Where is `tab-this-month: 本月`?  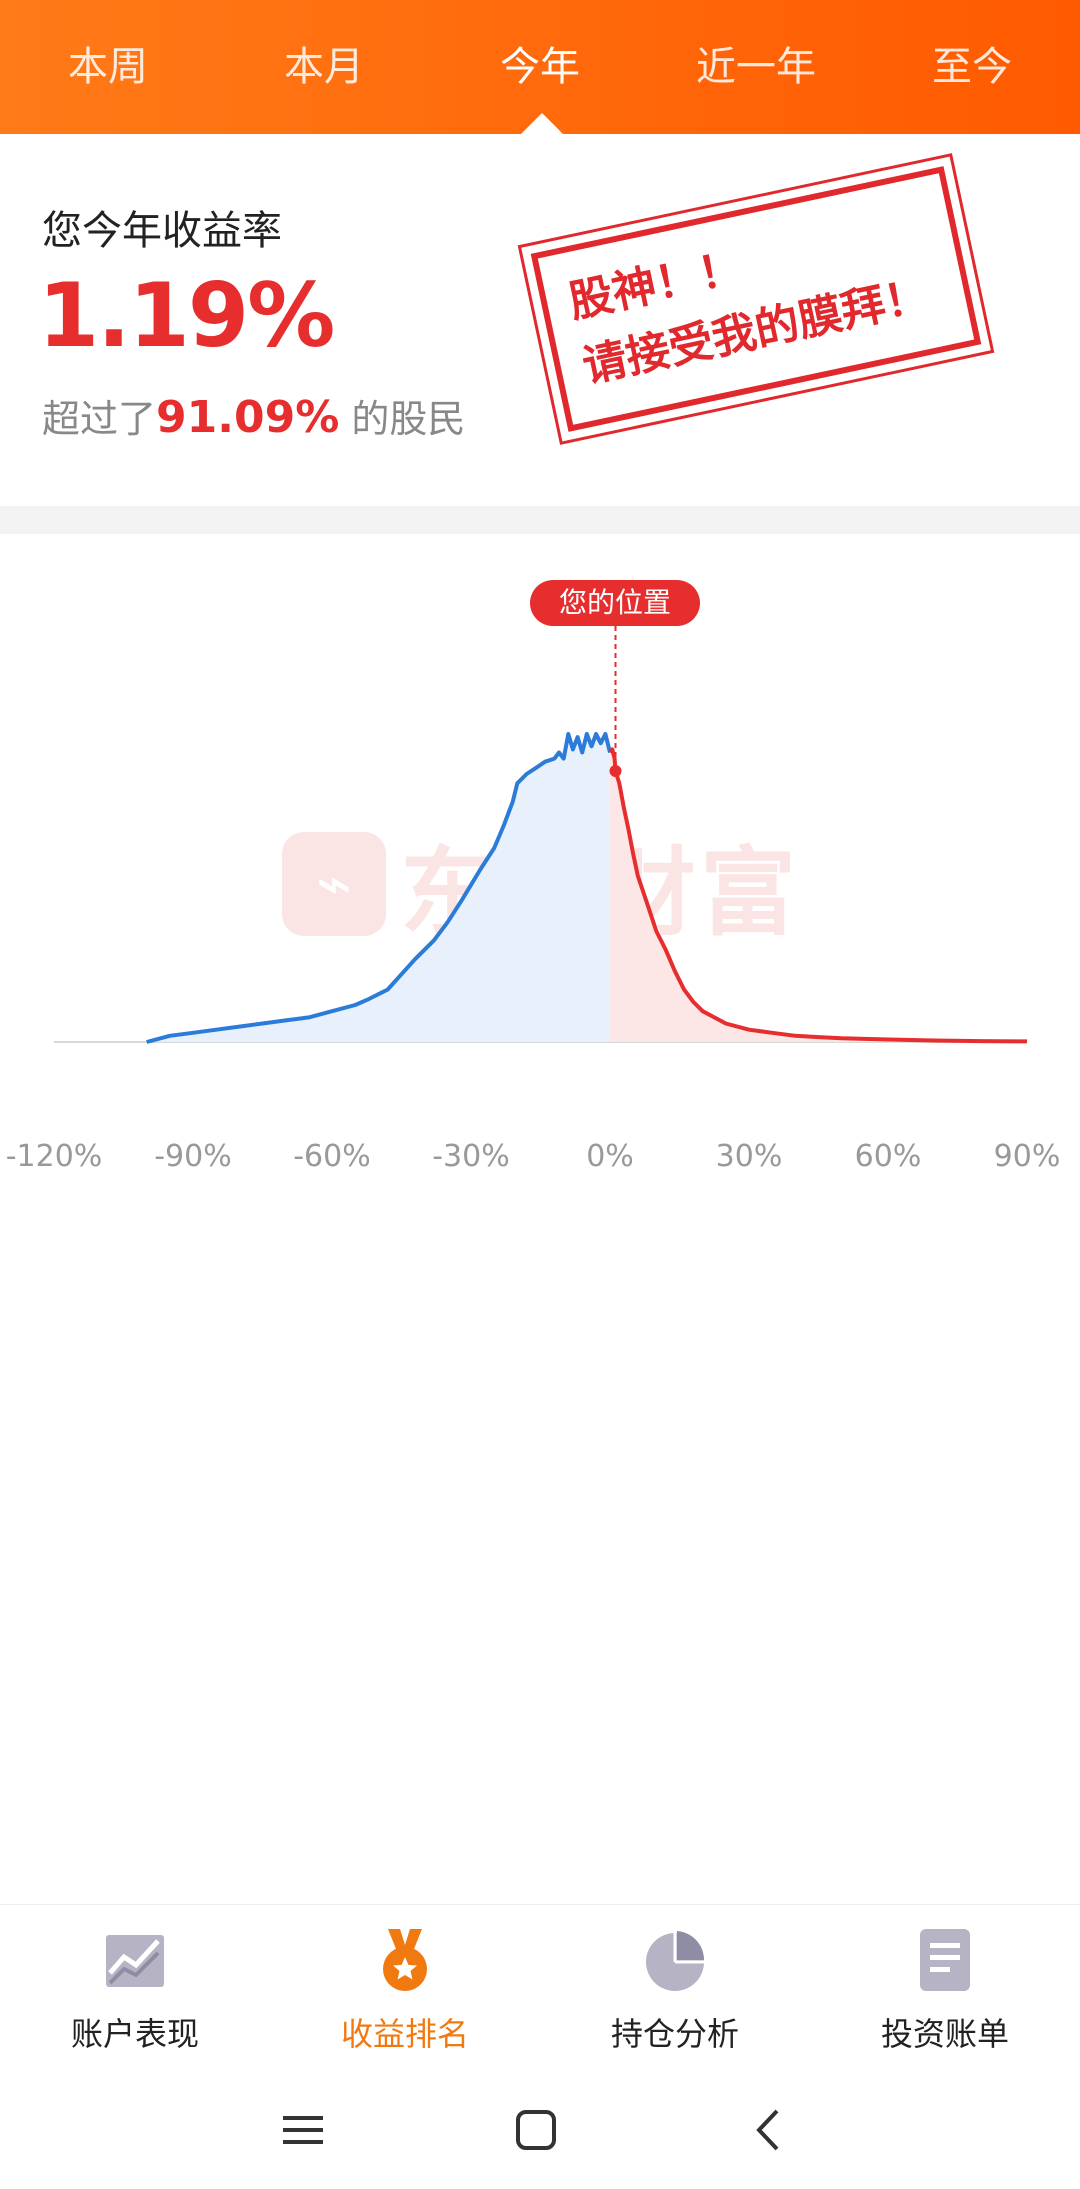 tab-this-month: 本月 is located at coordinates (324, 67).